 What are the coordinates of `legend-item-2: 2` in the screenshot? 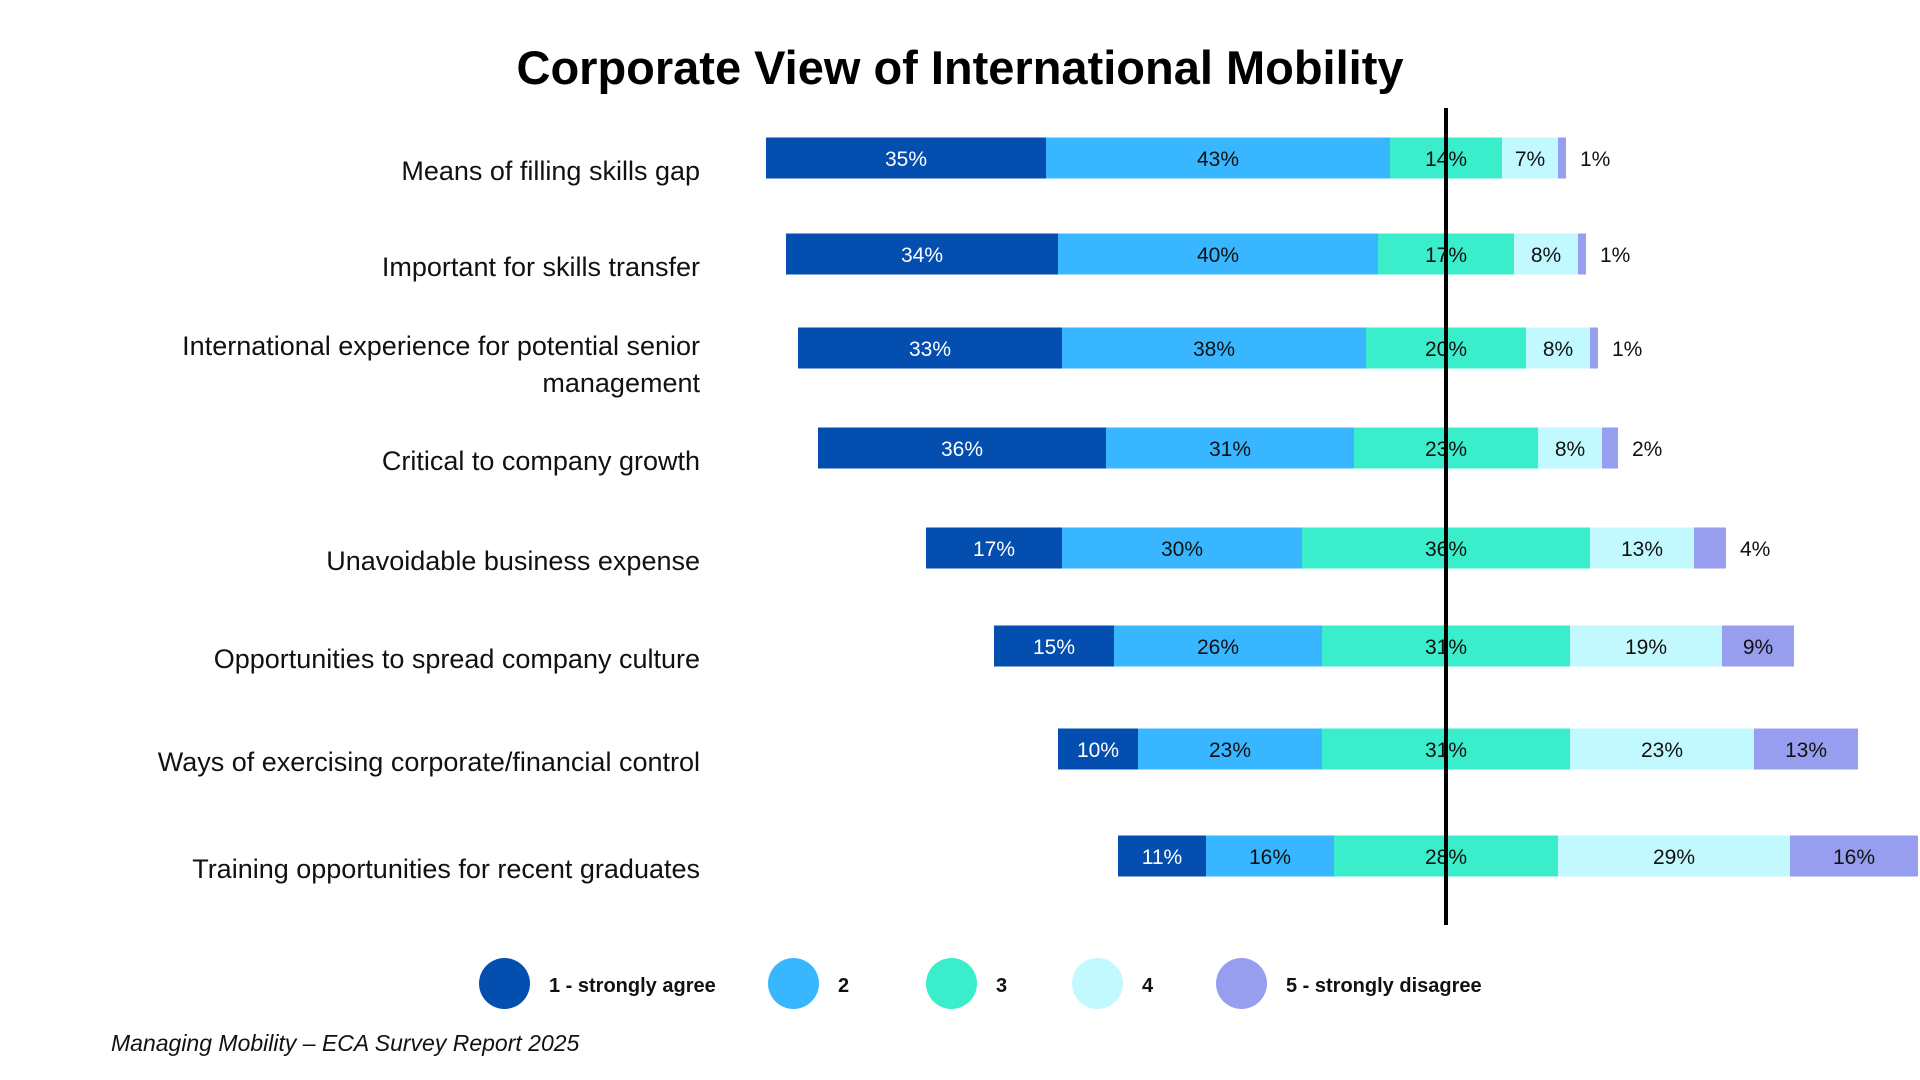 It's located at (808, 983).